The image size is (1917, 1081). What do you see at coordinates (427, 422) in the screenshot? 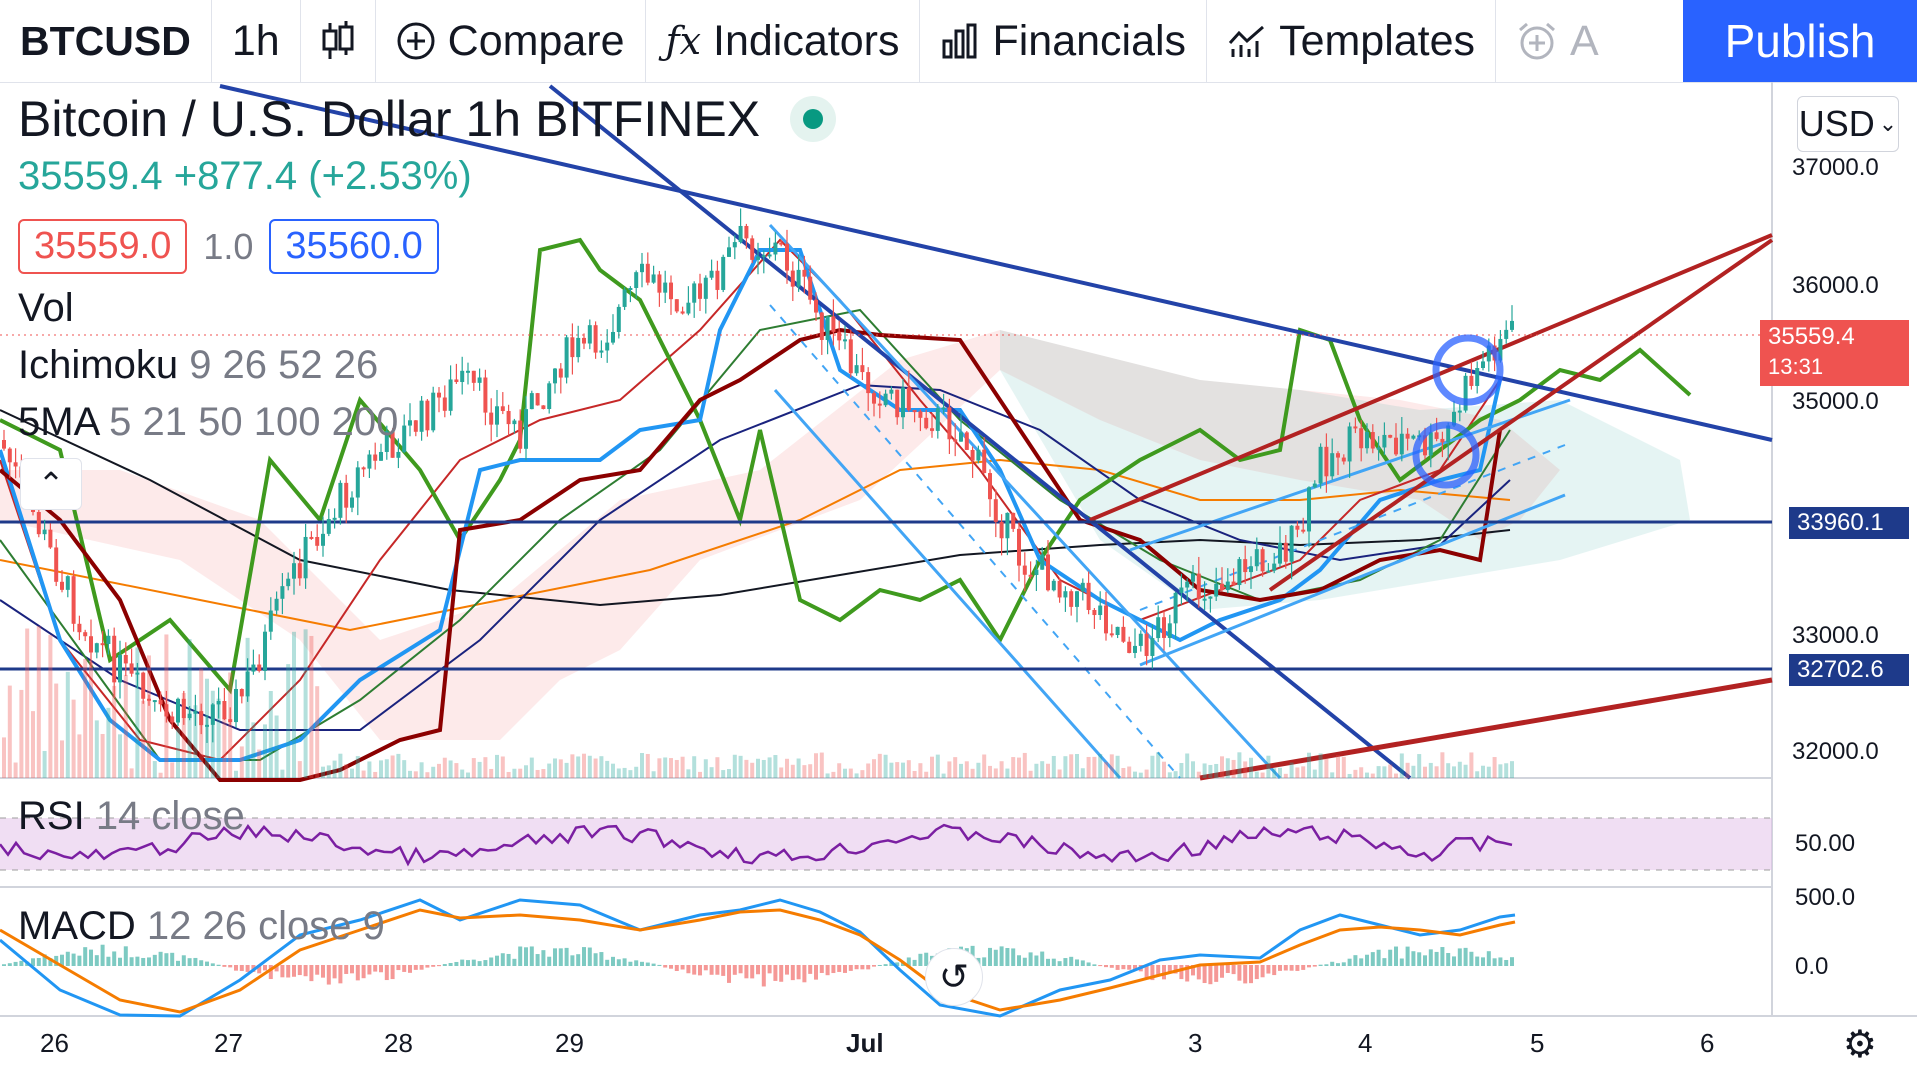
I see `indicator-5ma: 5MA 5 21 50 100 200` at bounding box center [427, 422].